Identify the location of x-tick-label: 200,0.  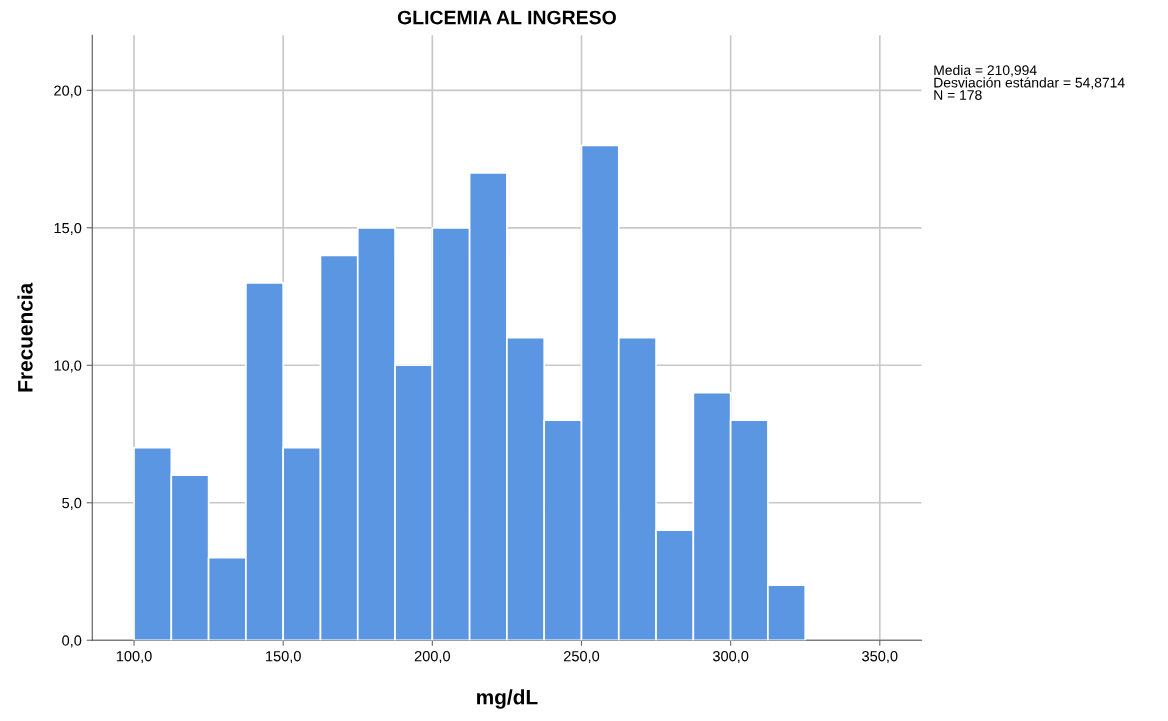
(432, 657).